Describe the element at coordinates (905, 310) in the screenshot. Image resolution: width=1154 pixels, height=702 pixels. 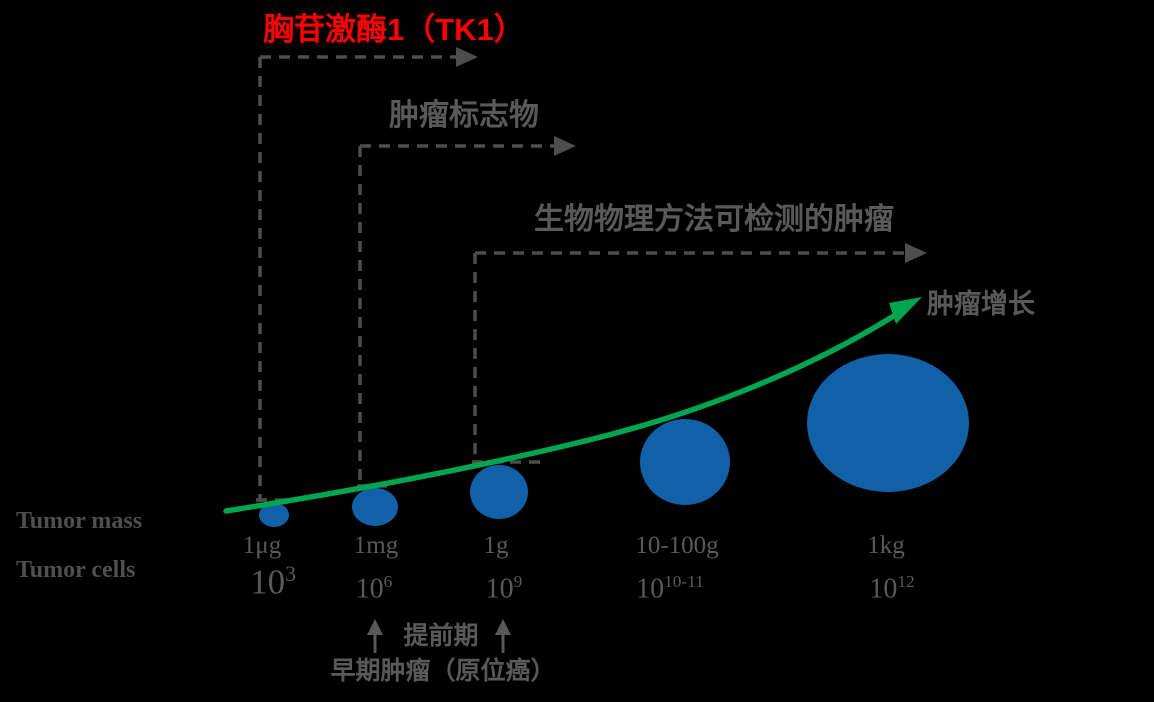
I see `growth-curve-arrowhead-icon` at that location.